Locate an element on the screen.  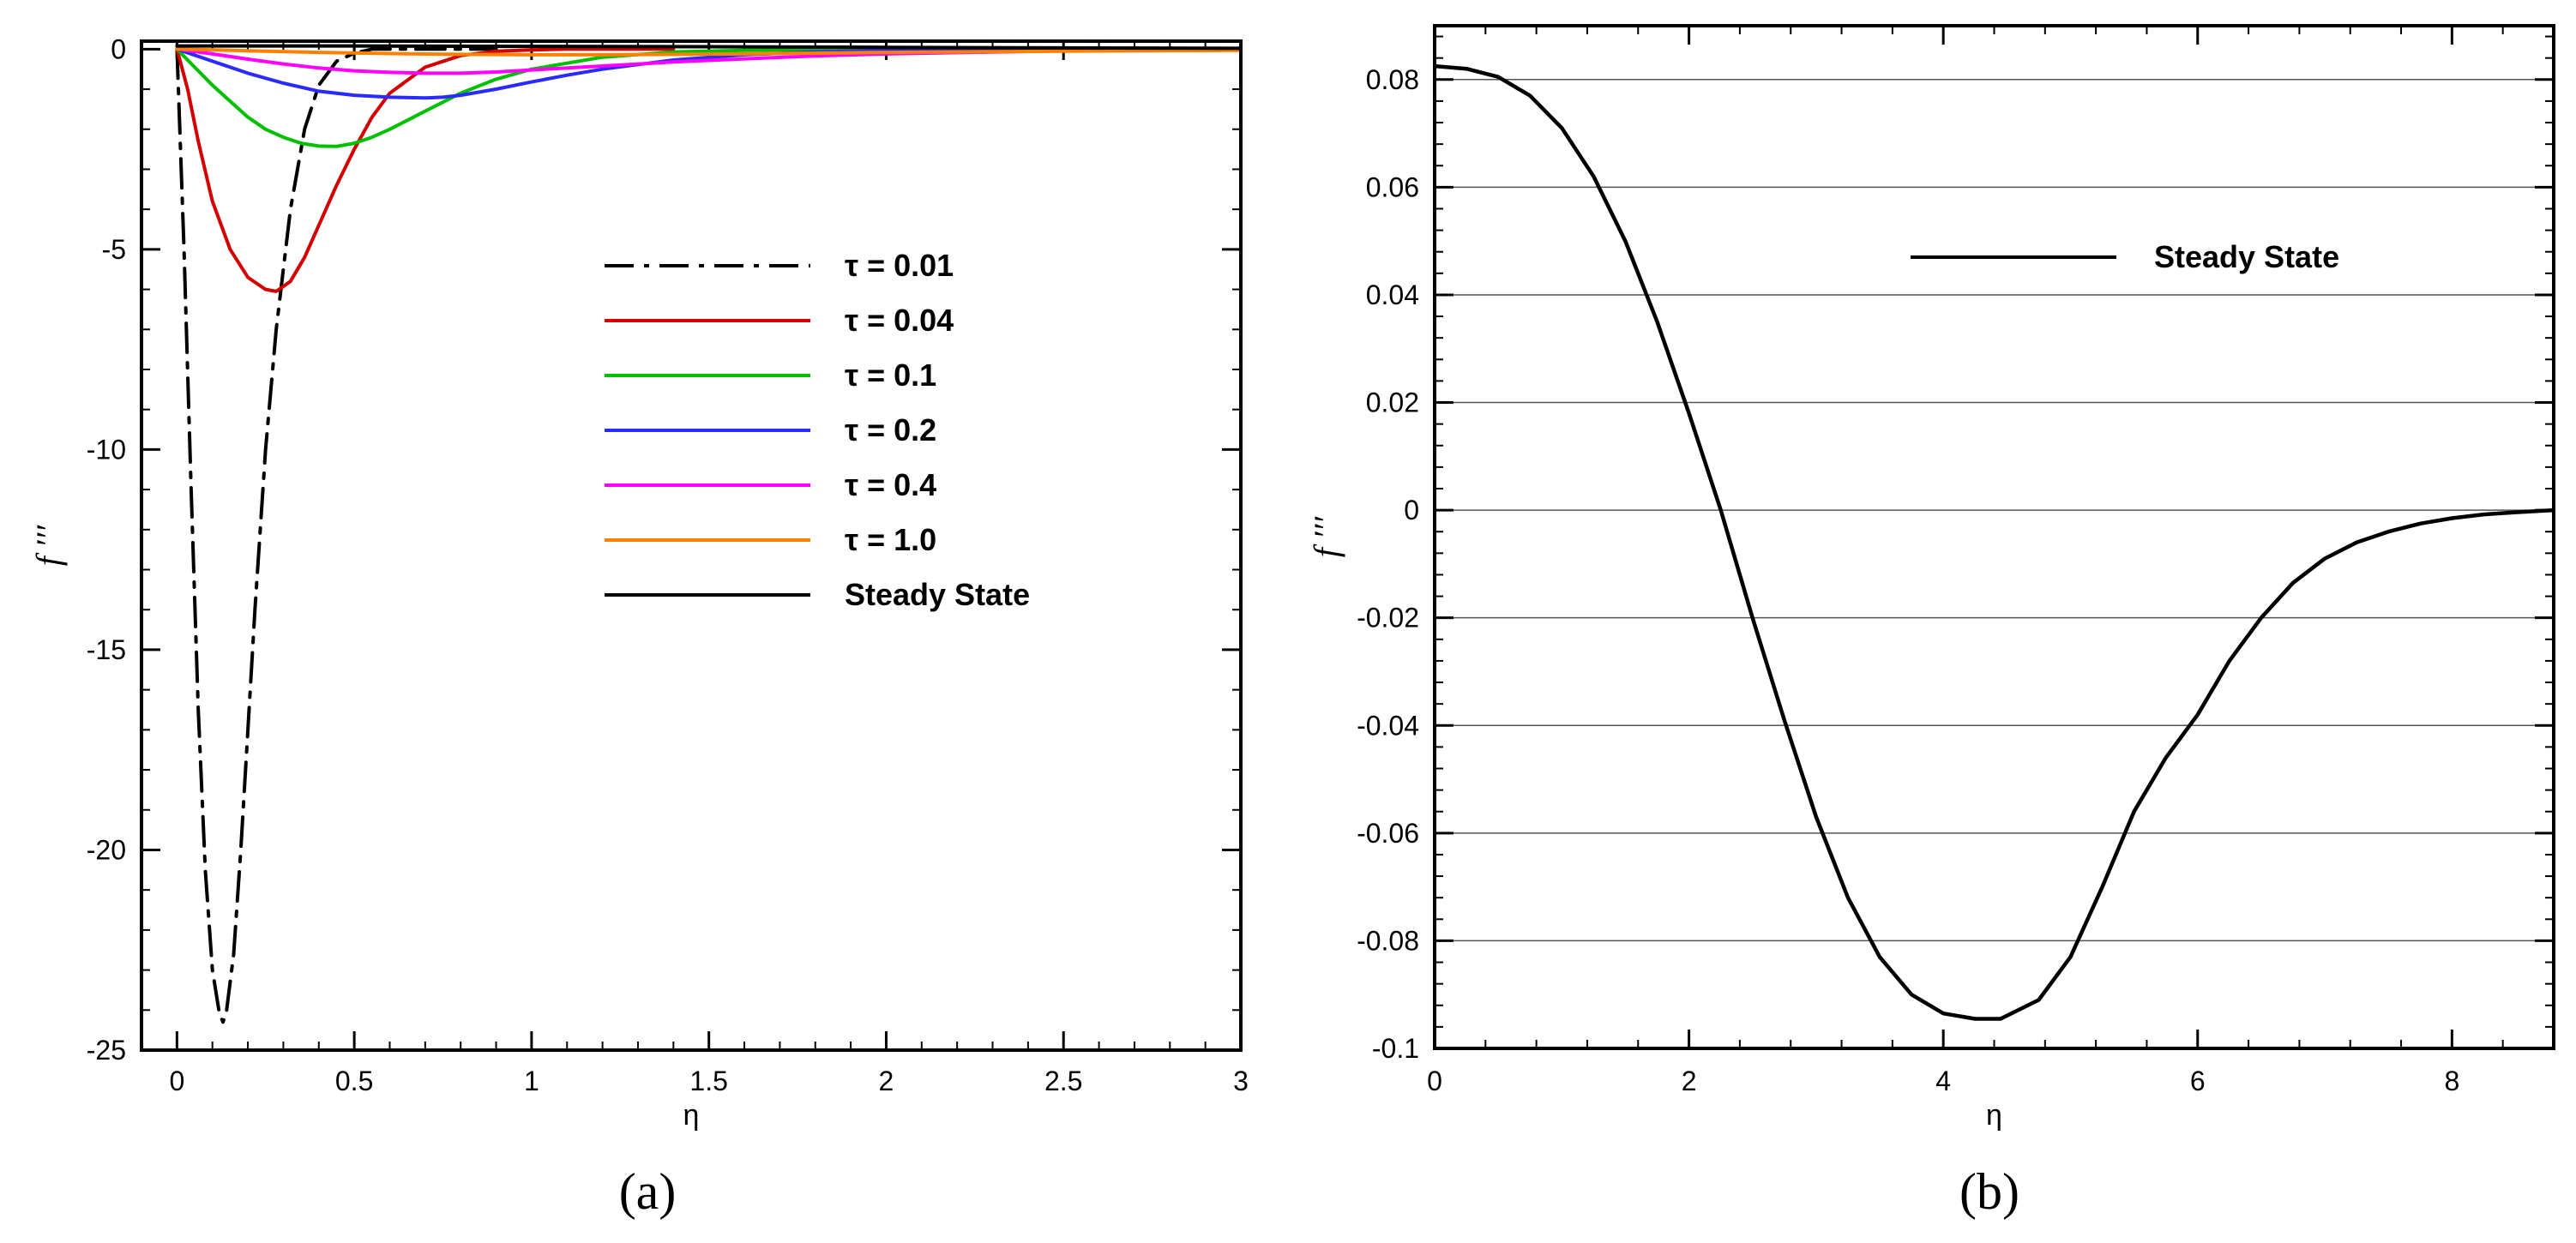
x-tick-label: 8 is located at coordinates (2451, 1081).